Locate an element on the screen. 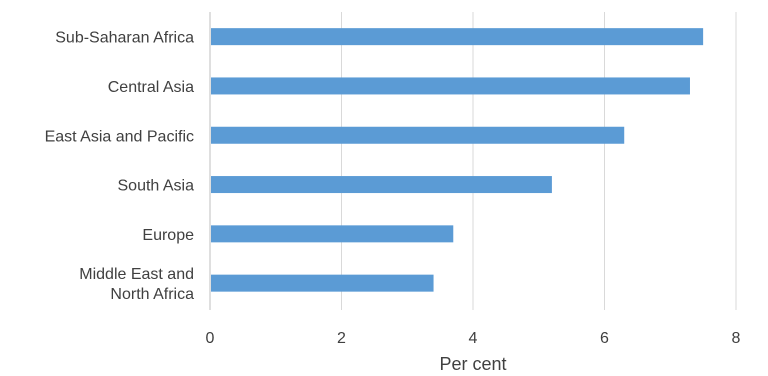 Image resolution: width=768 pixels, height=376 pixels. x-tick-label: 0 is located at coordinates (210, 338).